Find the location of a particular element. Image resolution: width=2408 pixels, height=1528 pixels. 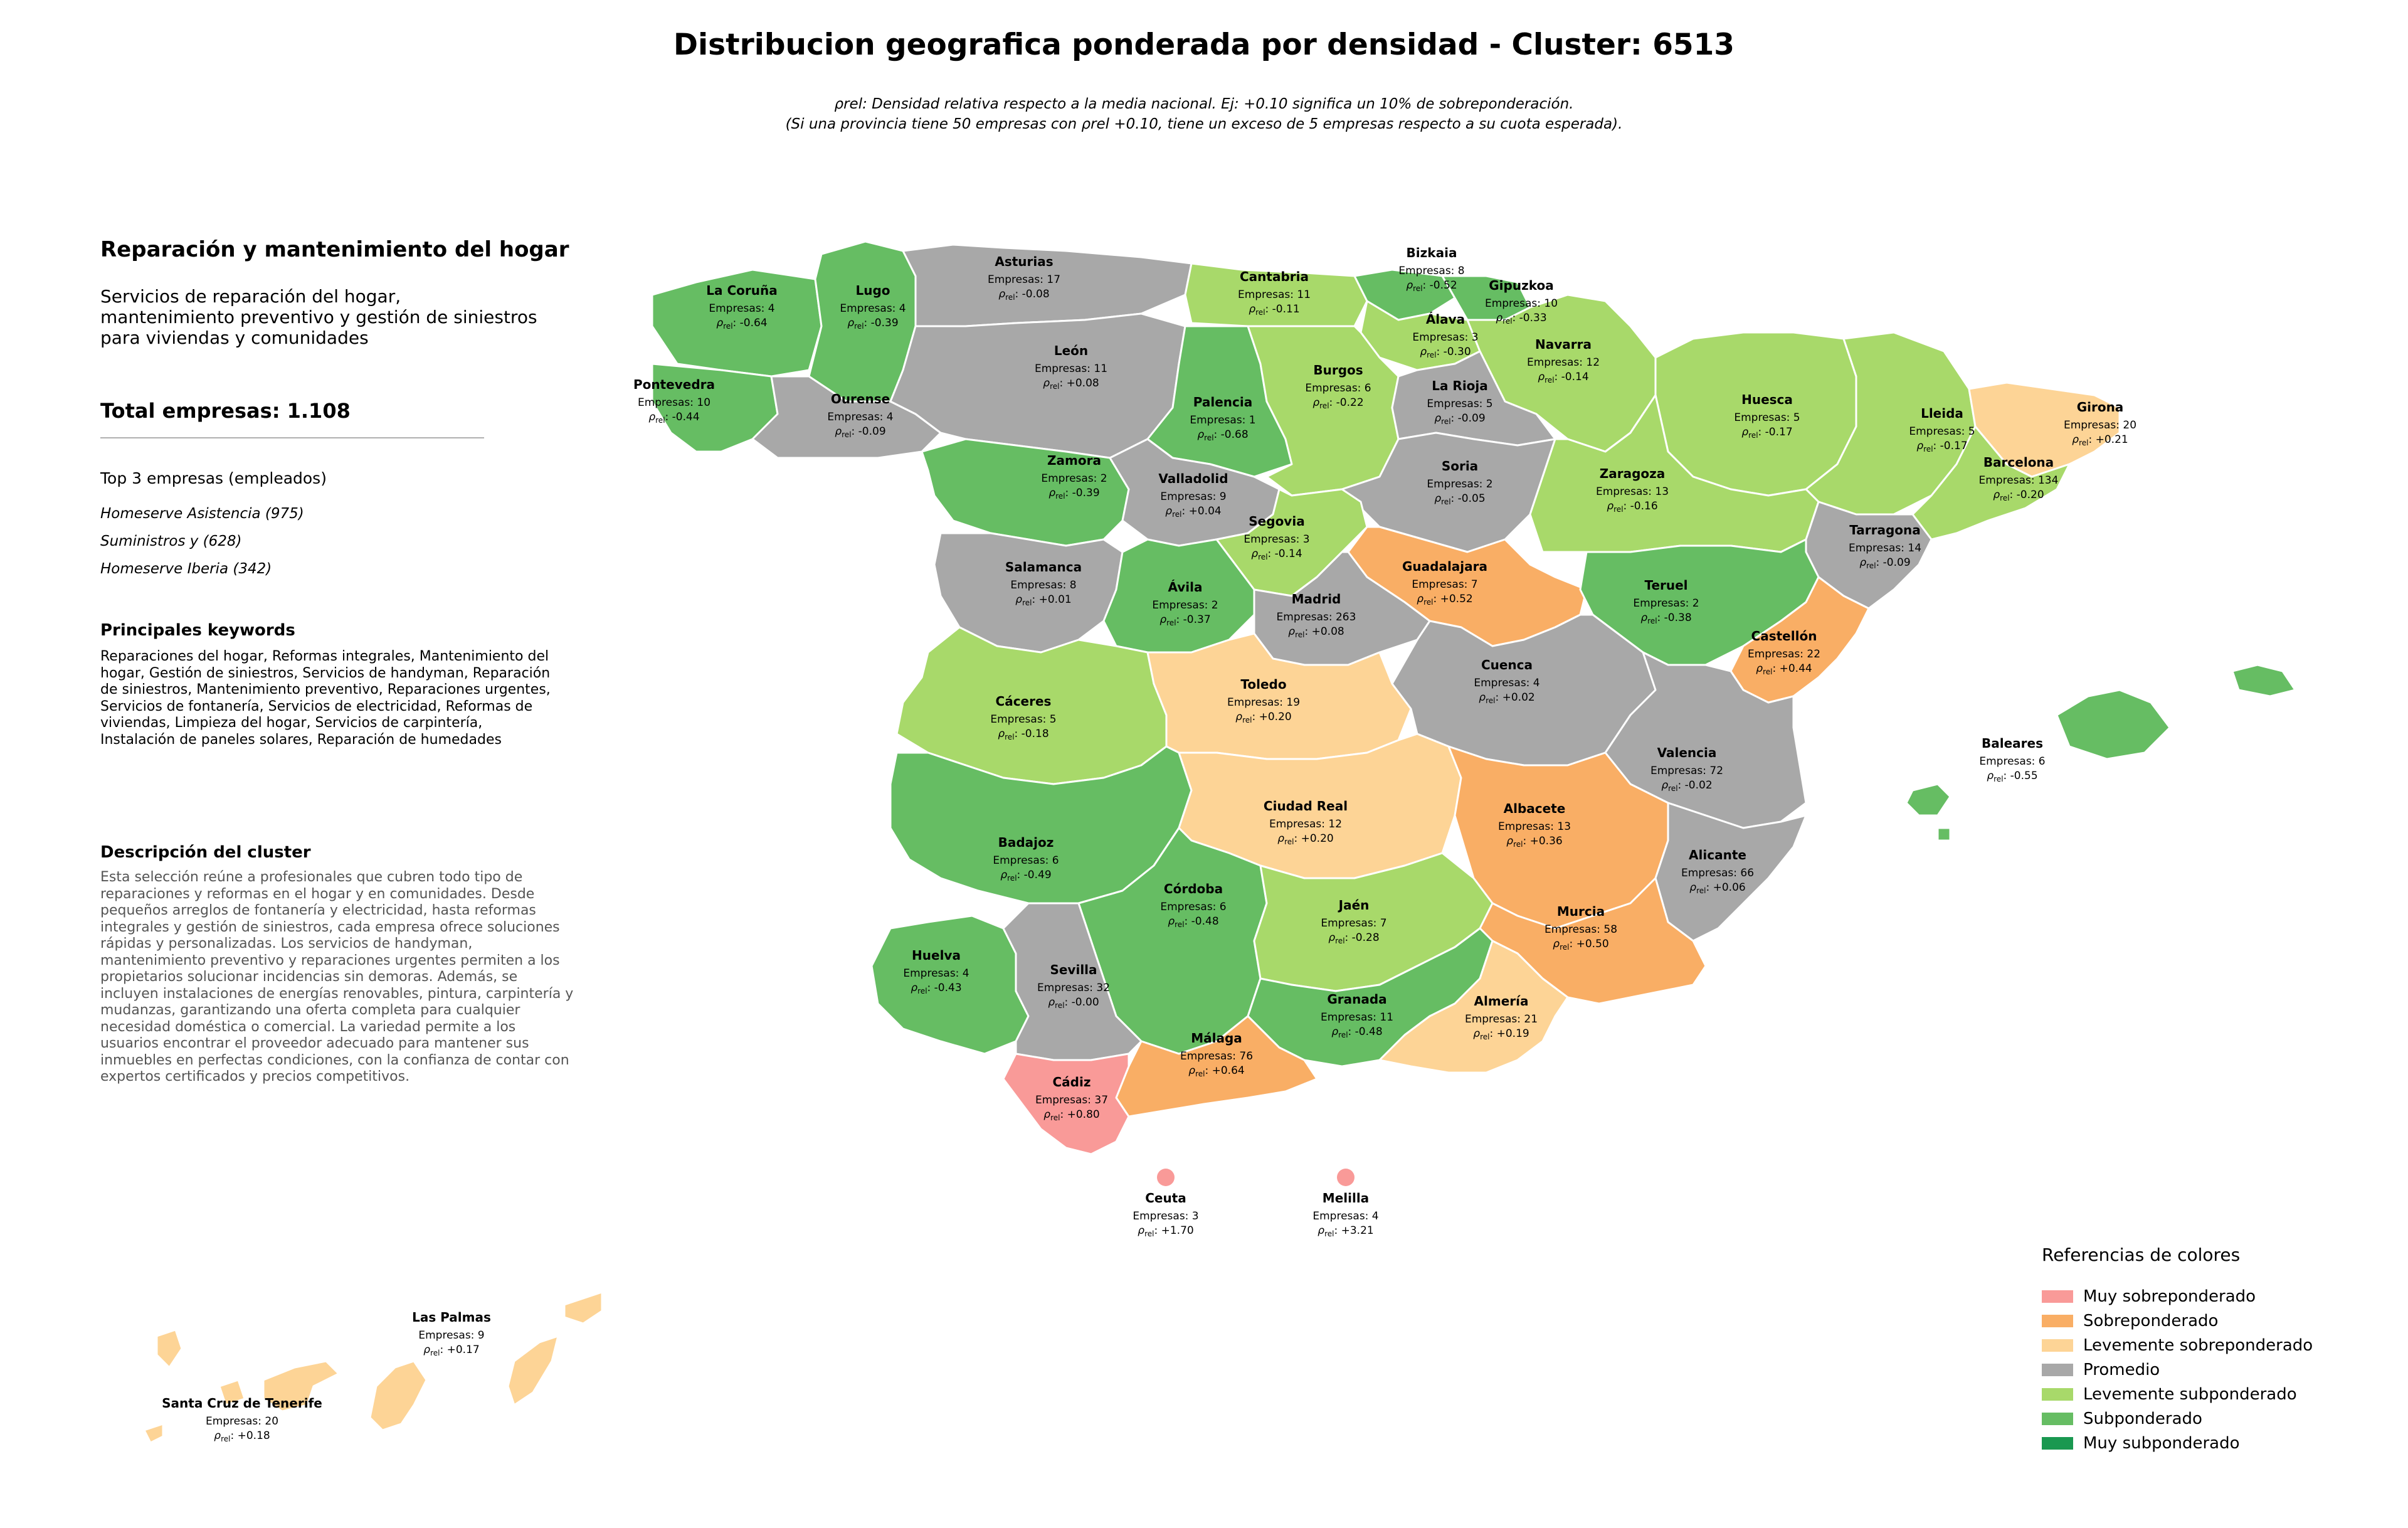

province-companies-label: Empresas: 72 is located at coordinates (1686, 771).